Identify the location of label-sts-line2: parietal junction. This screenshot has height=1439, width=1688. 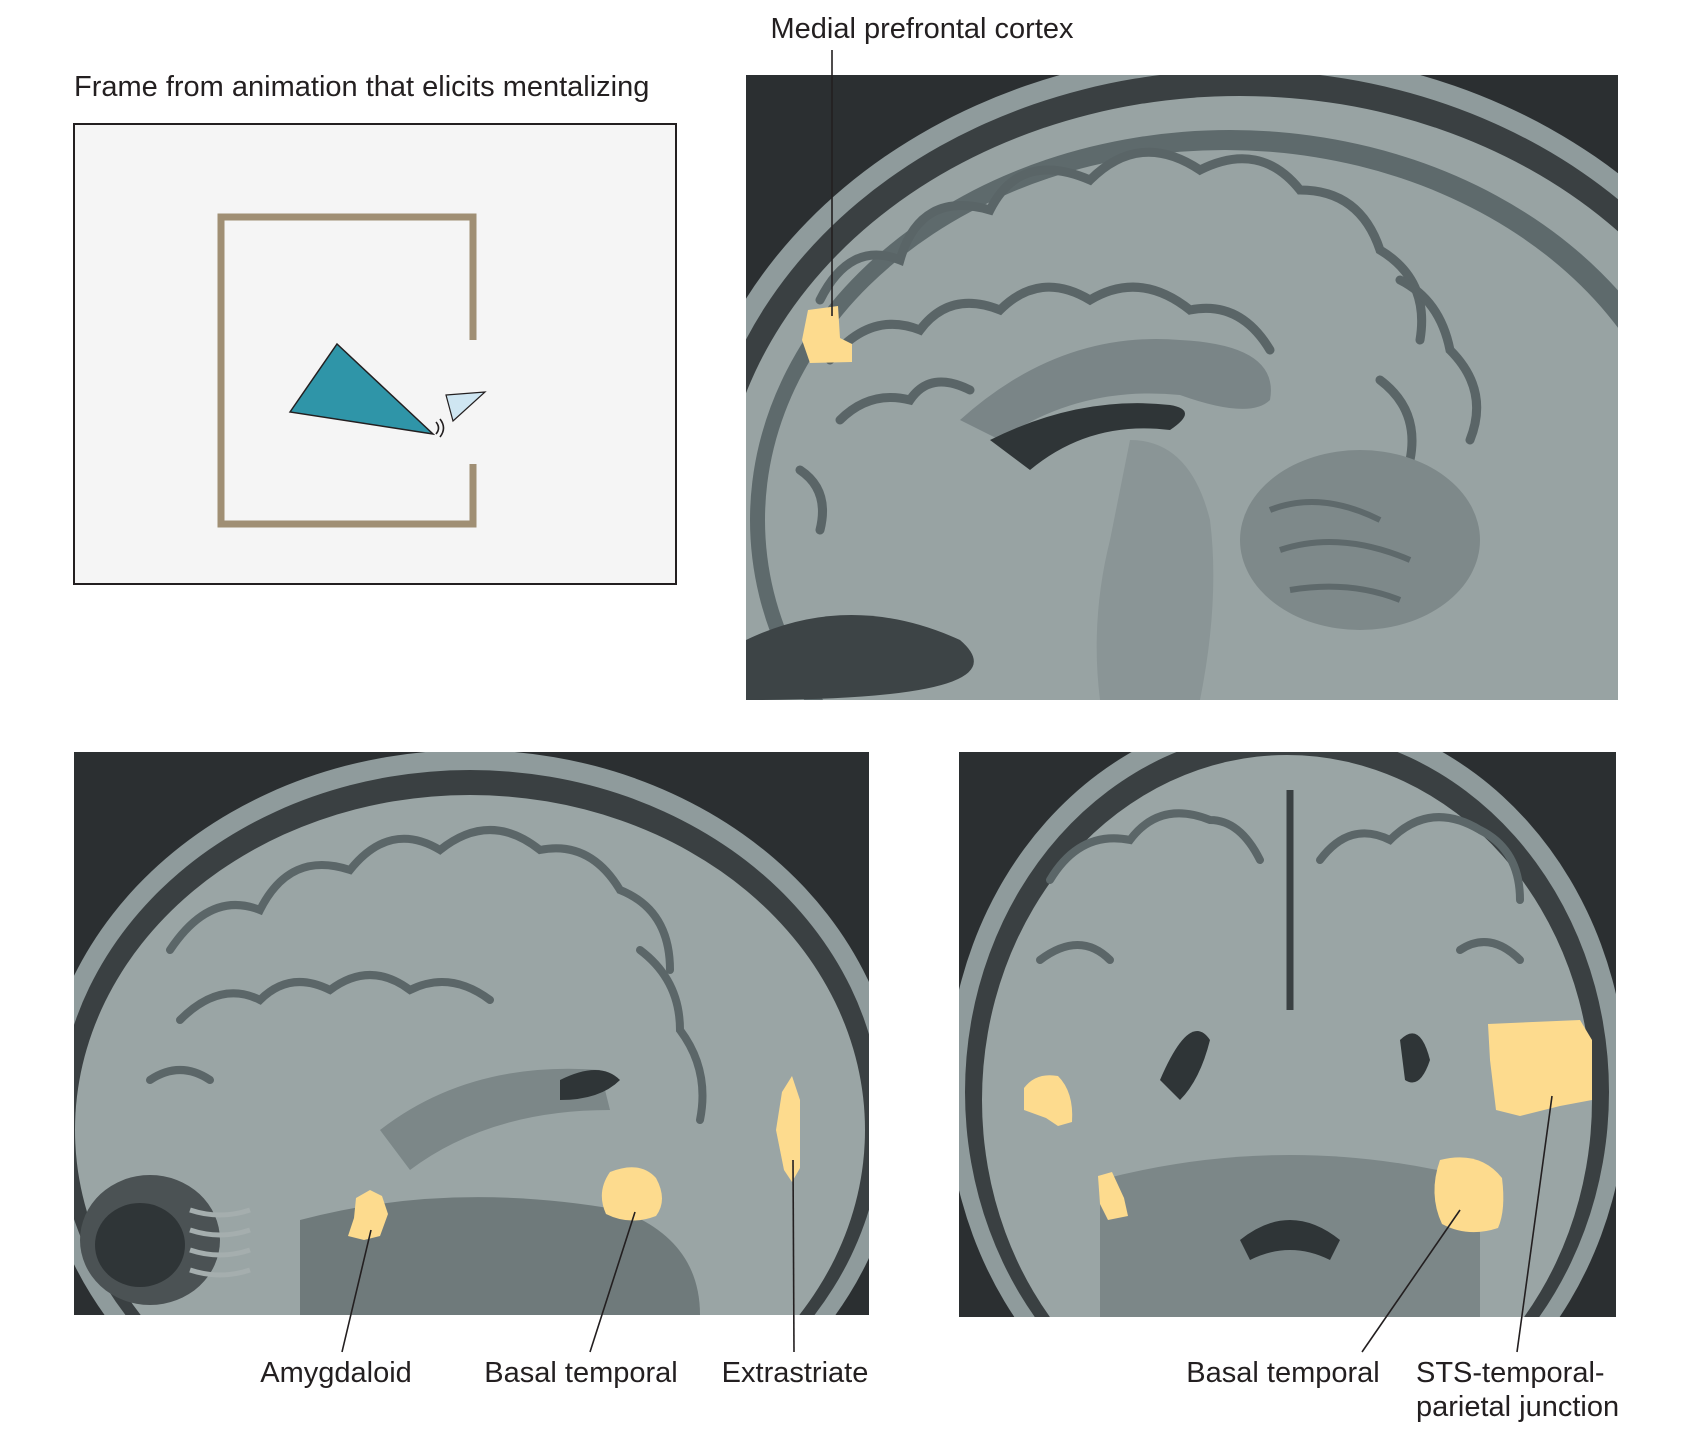
(1518, 1406).